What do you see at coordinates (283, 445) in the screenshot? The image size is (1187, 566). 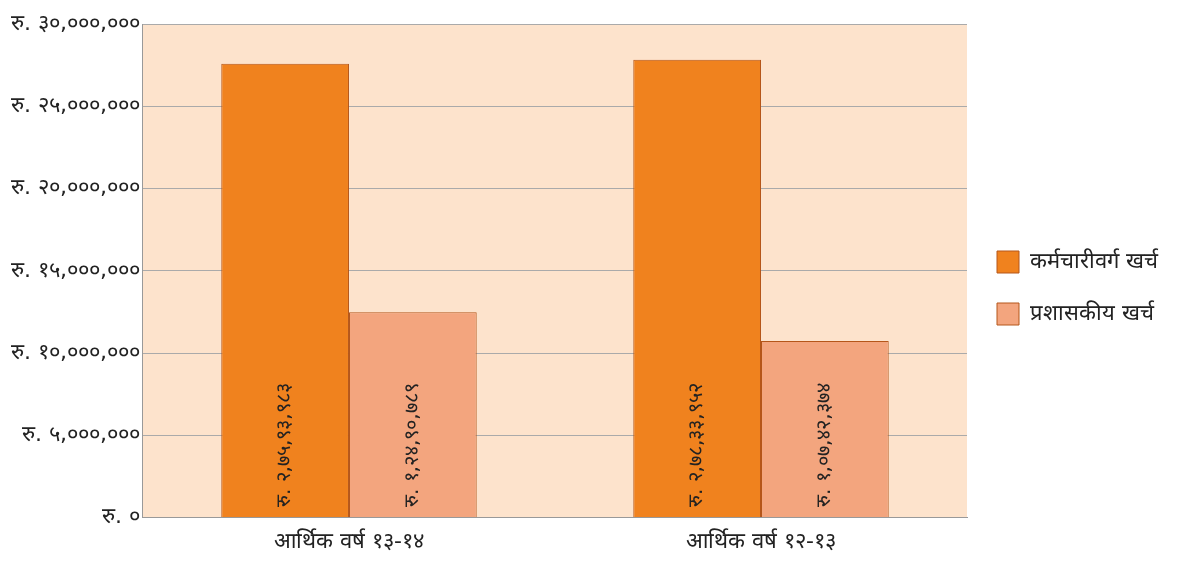 I see `data-label: रु. २,७५,९३,९८३` at bounding box center [283, 445].